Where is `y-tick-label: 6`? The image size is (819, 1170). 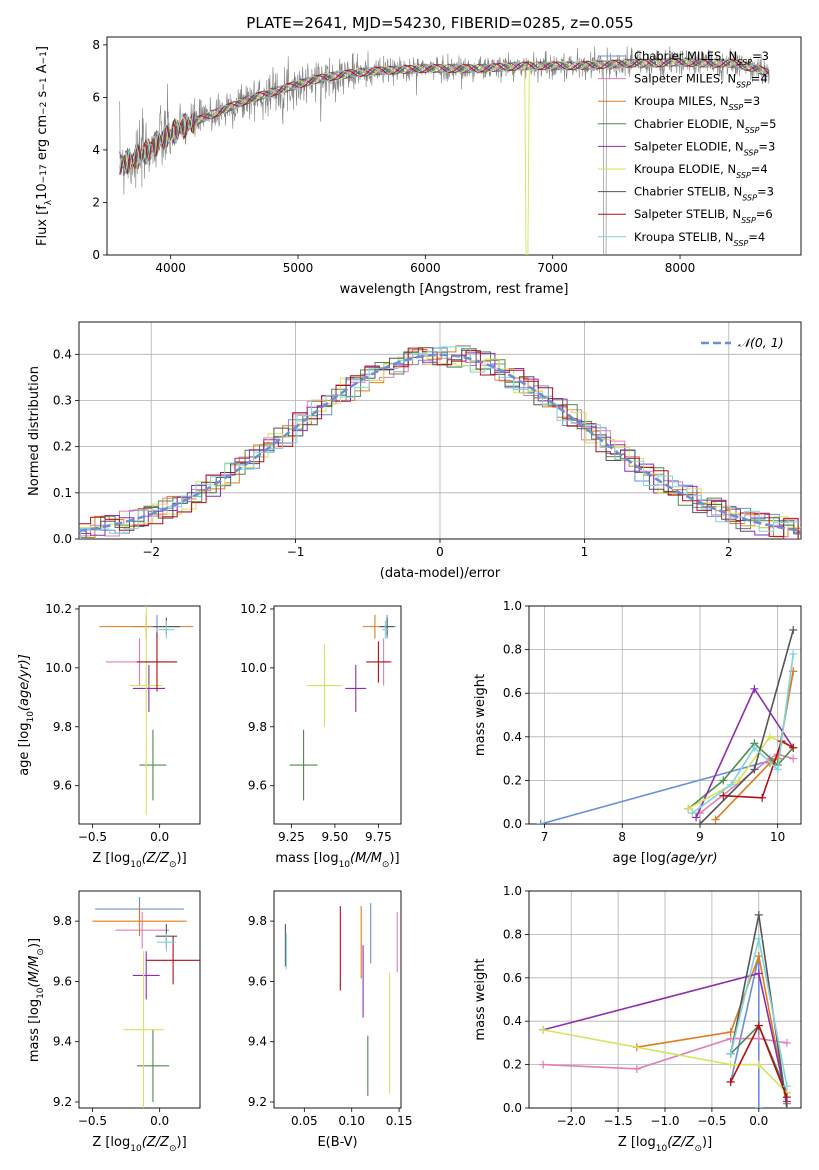
y-tick-label: 6 is located at coordinates (96, 97).